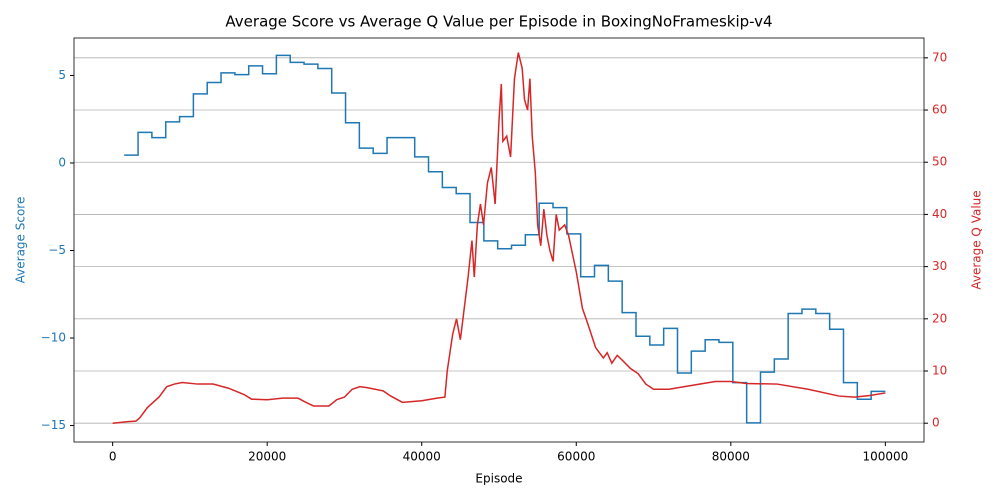  What do you see at coordinates (731, 457) in the screenshot?
I see `x-tick-label: 80000` at bounding box center [731, 457].